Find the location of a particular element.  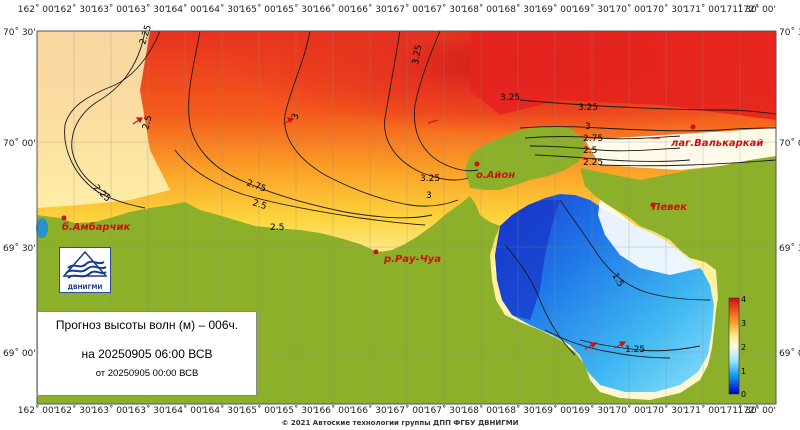

svg-text: 1 is located at coordinates (743, 371).